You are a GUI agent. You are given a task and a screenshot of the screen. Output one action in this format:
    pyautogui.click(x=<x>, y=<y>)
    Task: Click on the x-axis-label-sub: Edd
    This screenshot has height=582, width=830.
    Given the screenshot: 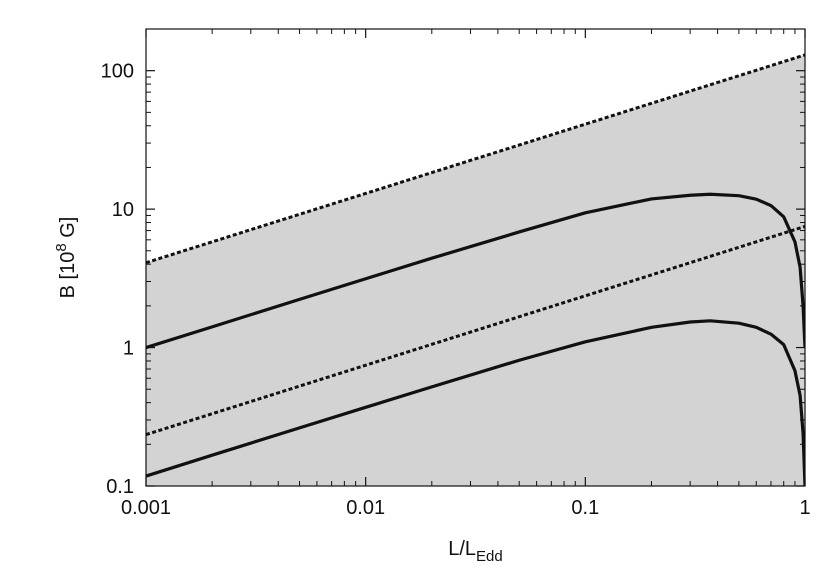 What is the action you would take?
    pyautogui.click(x=489, y=556)
    